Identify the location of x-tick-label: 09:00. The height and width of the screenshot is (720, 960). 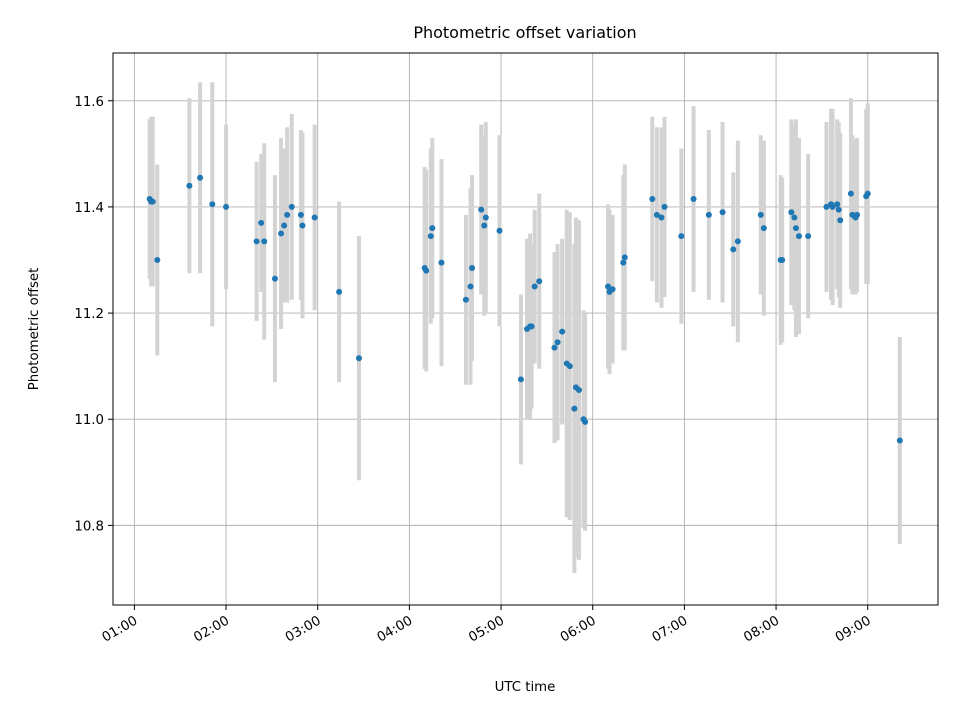
(853, 629).